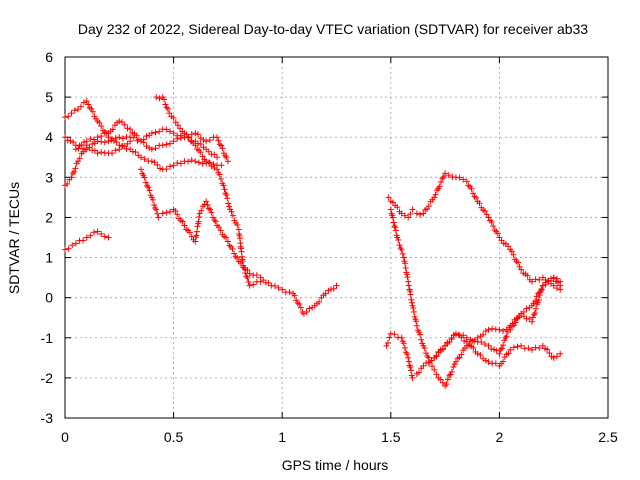 Image resolution: width=640 pixels, height=480 pixels. I want to click on x-tick-label: 2.5, so click(608, 437).